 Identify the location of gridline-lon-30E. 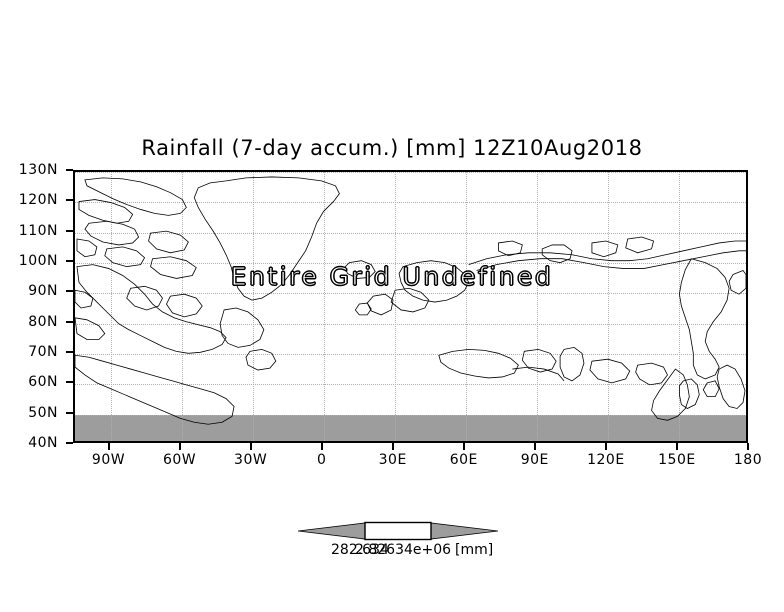
(395, 306).